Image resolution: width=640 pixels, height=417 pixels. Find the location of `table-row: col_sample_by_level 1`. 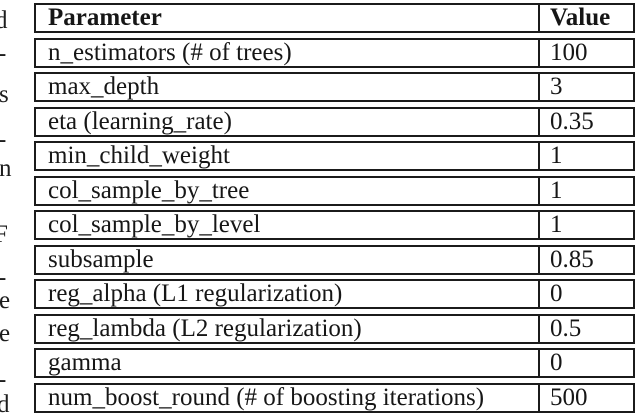

table-row: col_sample_by_level 1 is located at coordinates (334, 225).